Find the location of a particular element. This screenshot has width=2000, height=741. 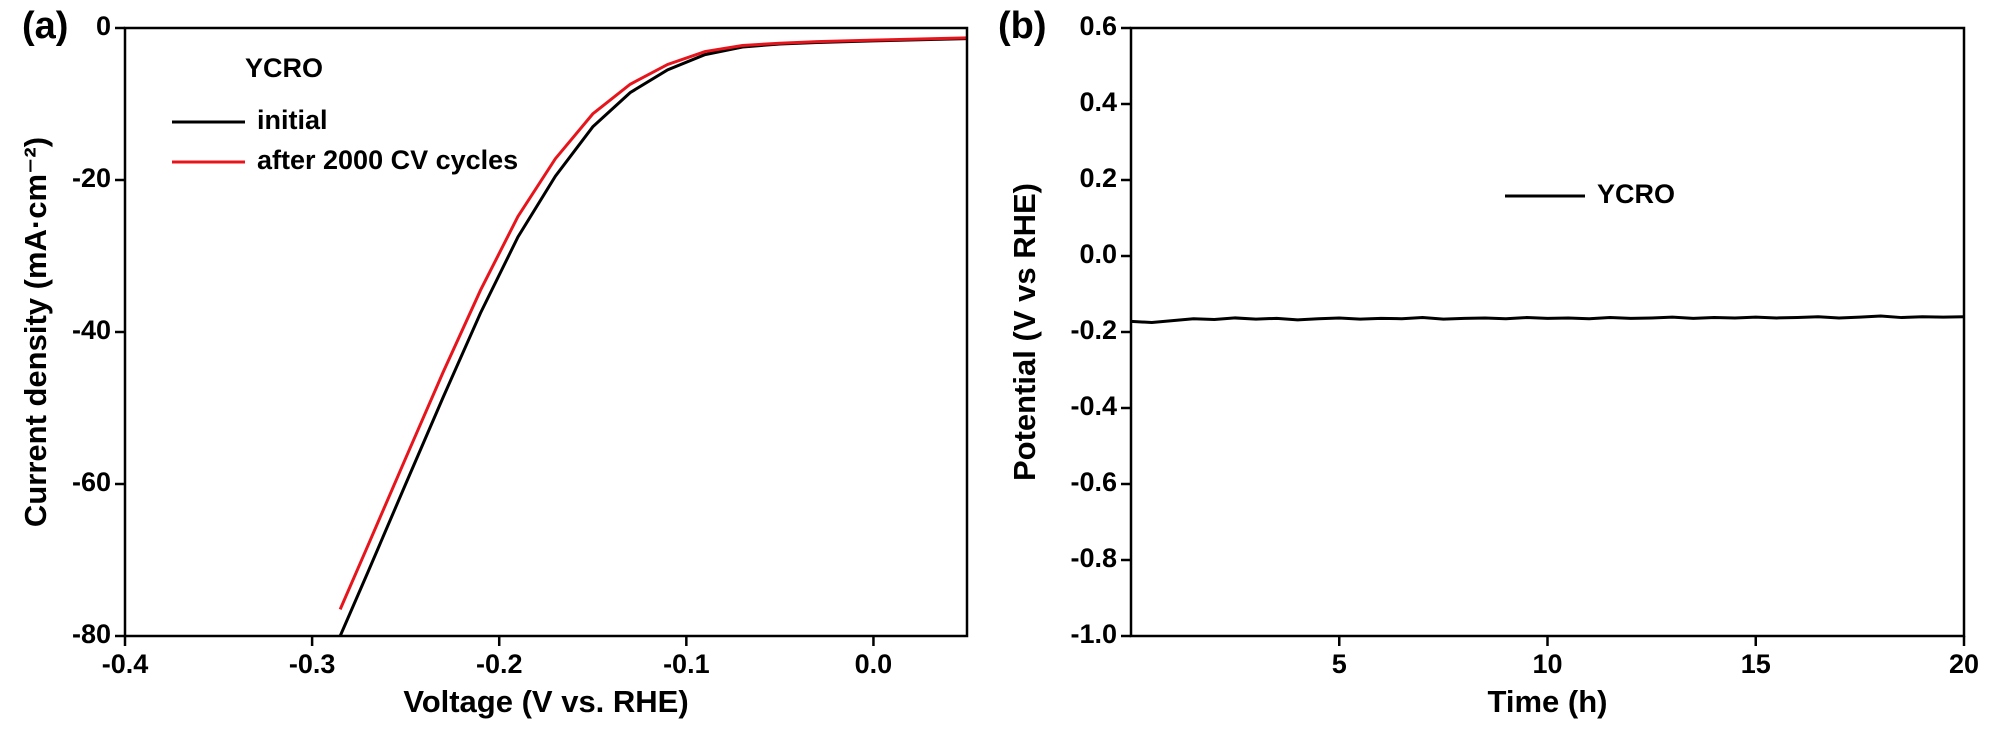

x-axis-label: Voltage (V vs. RHE) is located at coordinates (545, 701).